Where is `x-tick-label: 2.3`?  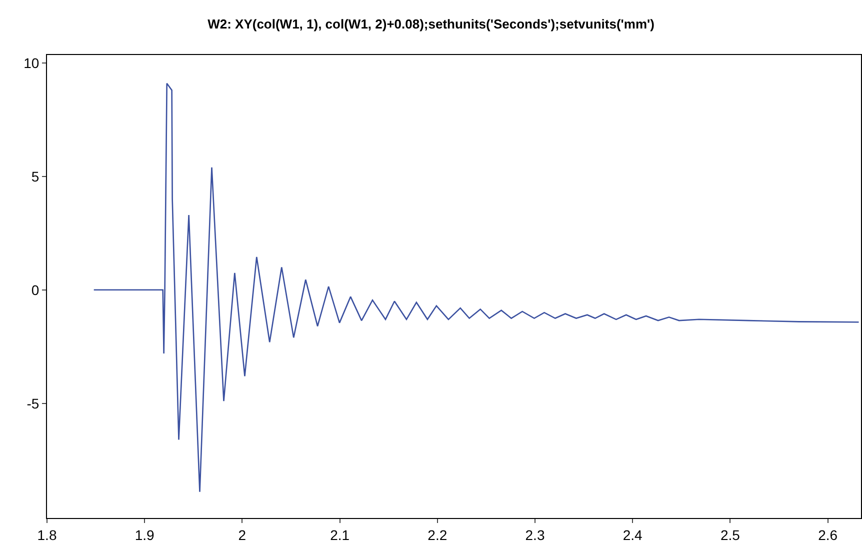 x-tick-label: 2.3 is located at coordinates (535, 534).